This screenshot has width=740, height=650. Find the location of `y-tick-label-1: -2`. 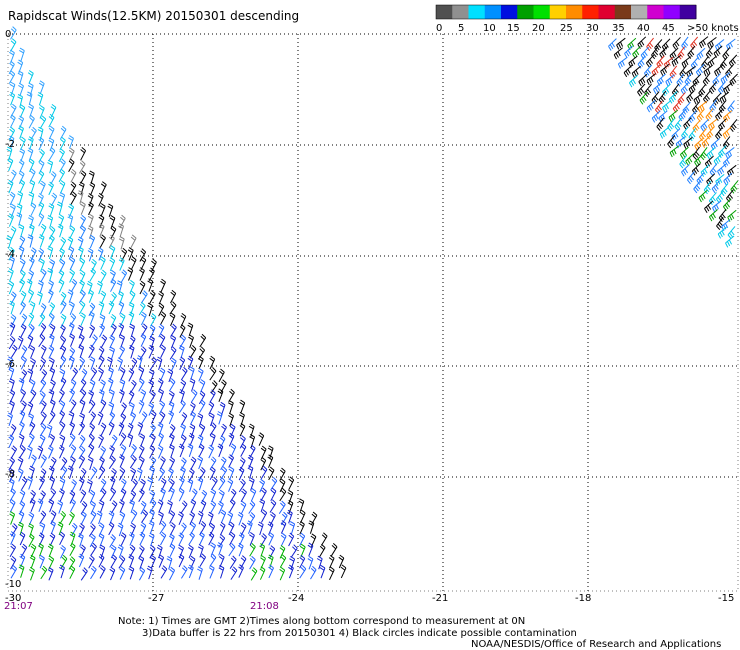

y-tick-label-1: -2 is located at coordinates (10, 144).